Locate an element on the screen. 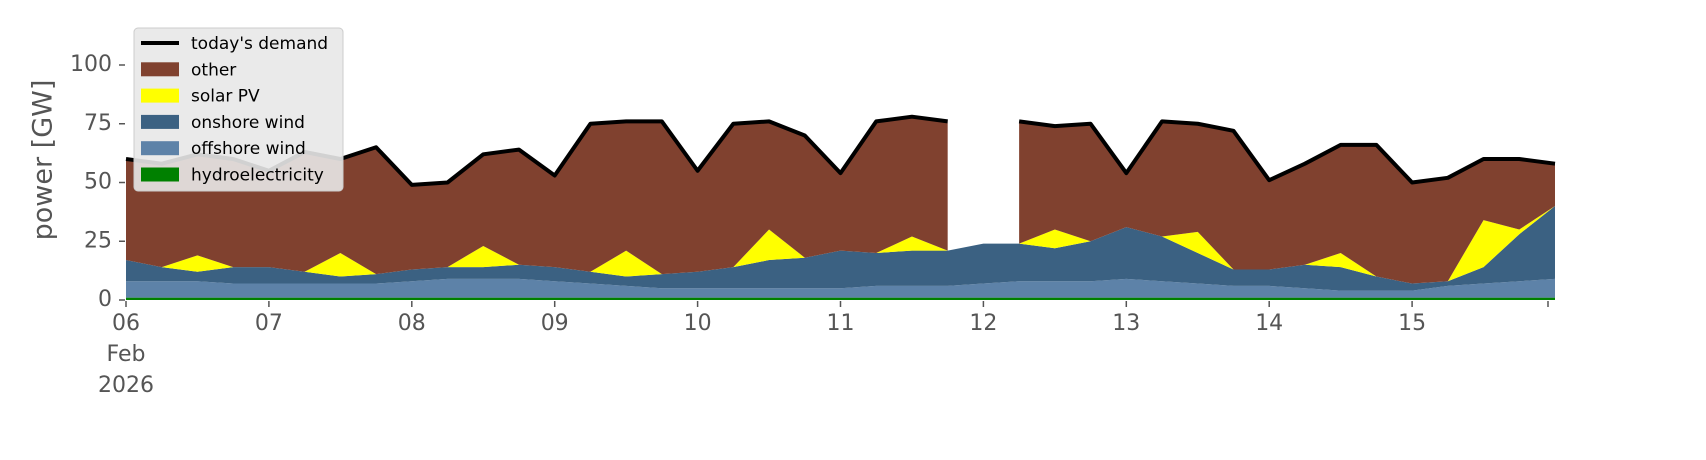 This screenshot has width=1706, height=460. legend-label: solar PV is located at coordinates (225, 97).